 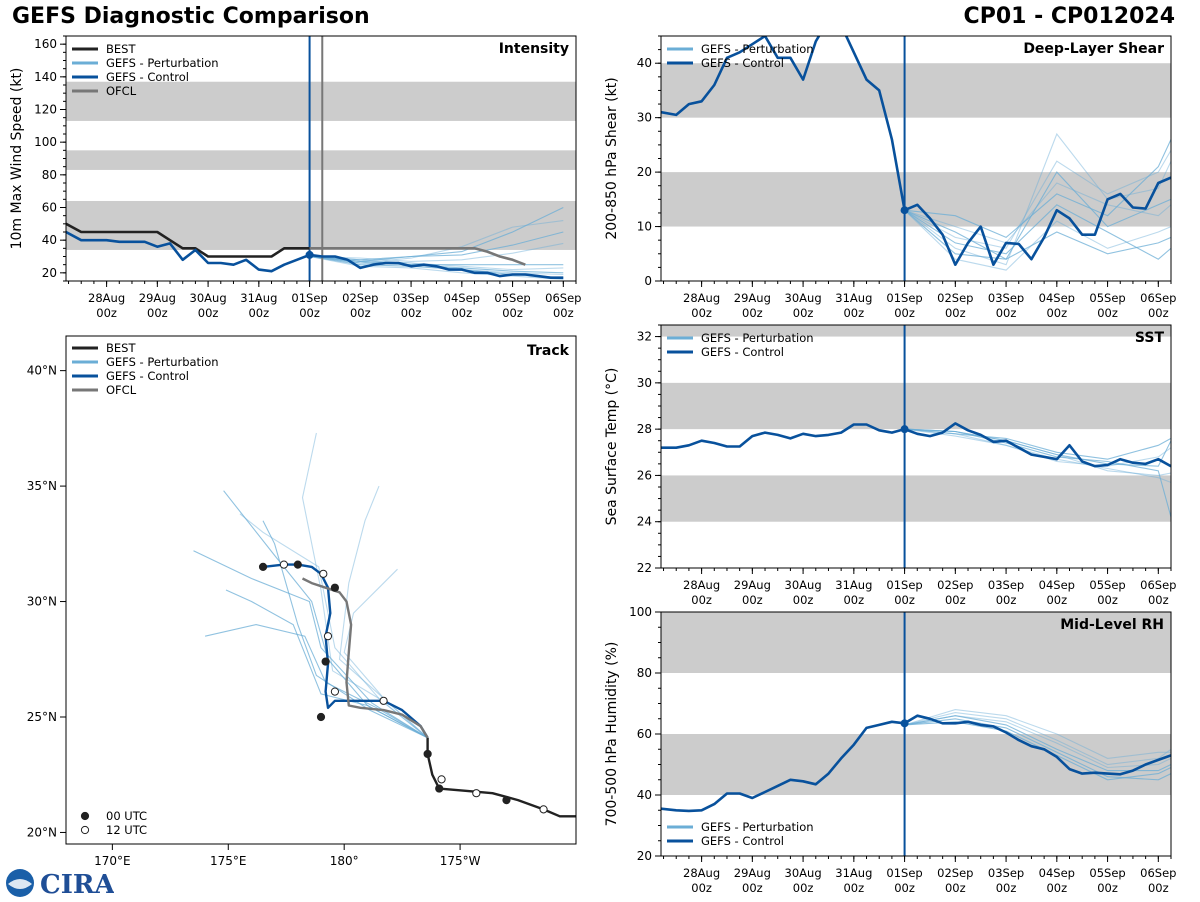 I want to click on panel-title: Deep-Layer Shear, so click(x=1093, y=49).